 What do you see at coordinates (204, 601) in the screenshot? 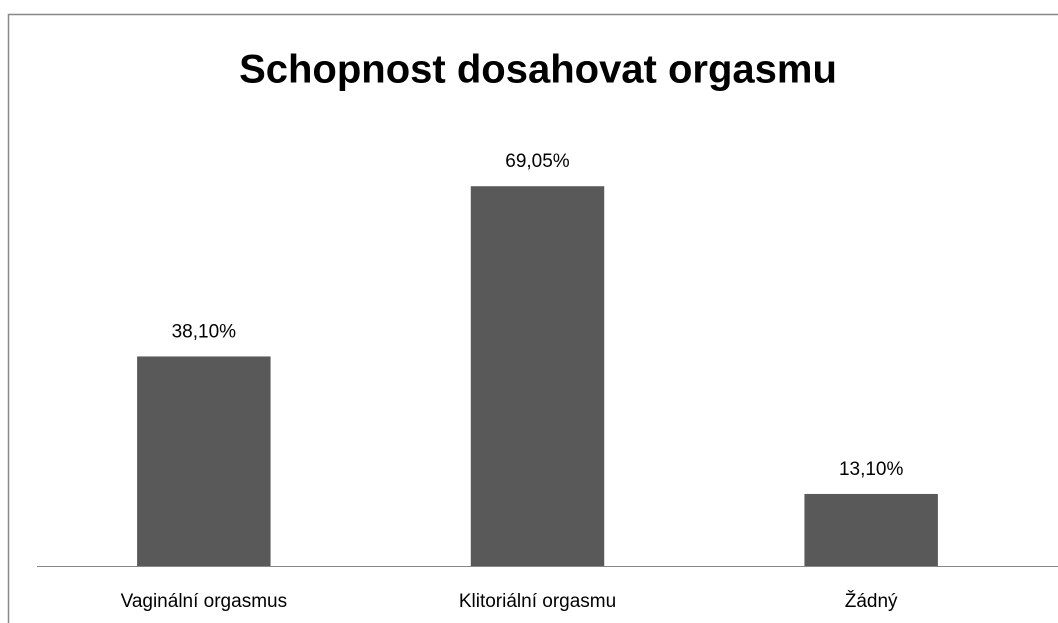
I see `x-tick-label: Vaginální orgasmus` at bounding box center [204, 601].